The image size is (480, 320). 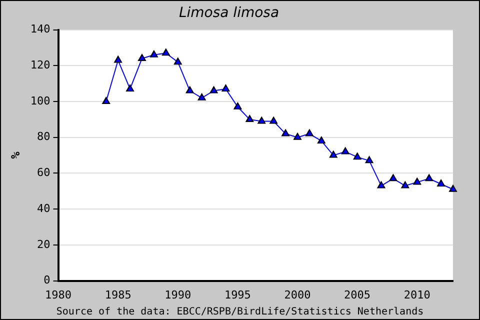 I want to click on x-tick-label: 2005, so click(x=357, y=295).